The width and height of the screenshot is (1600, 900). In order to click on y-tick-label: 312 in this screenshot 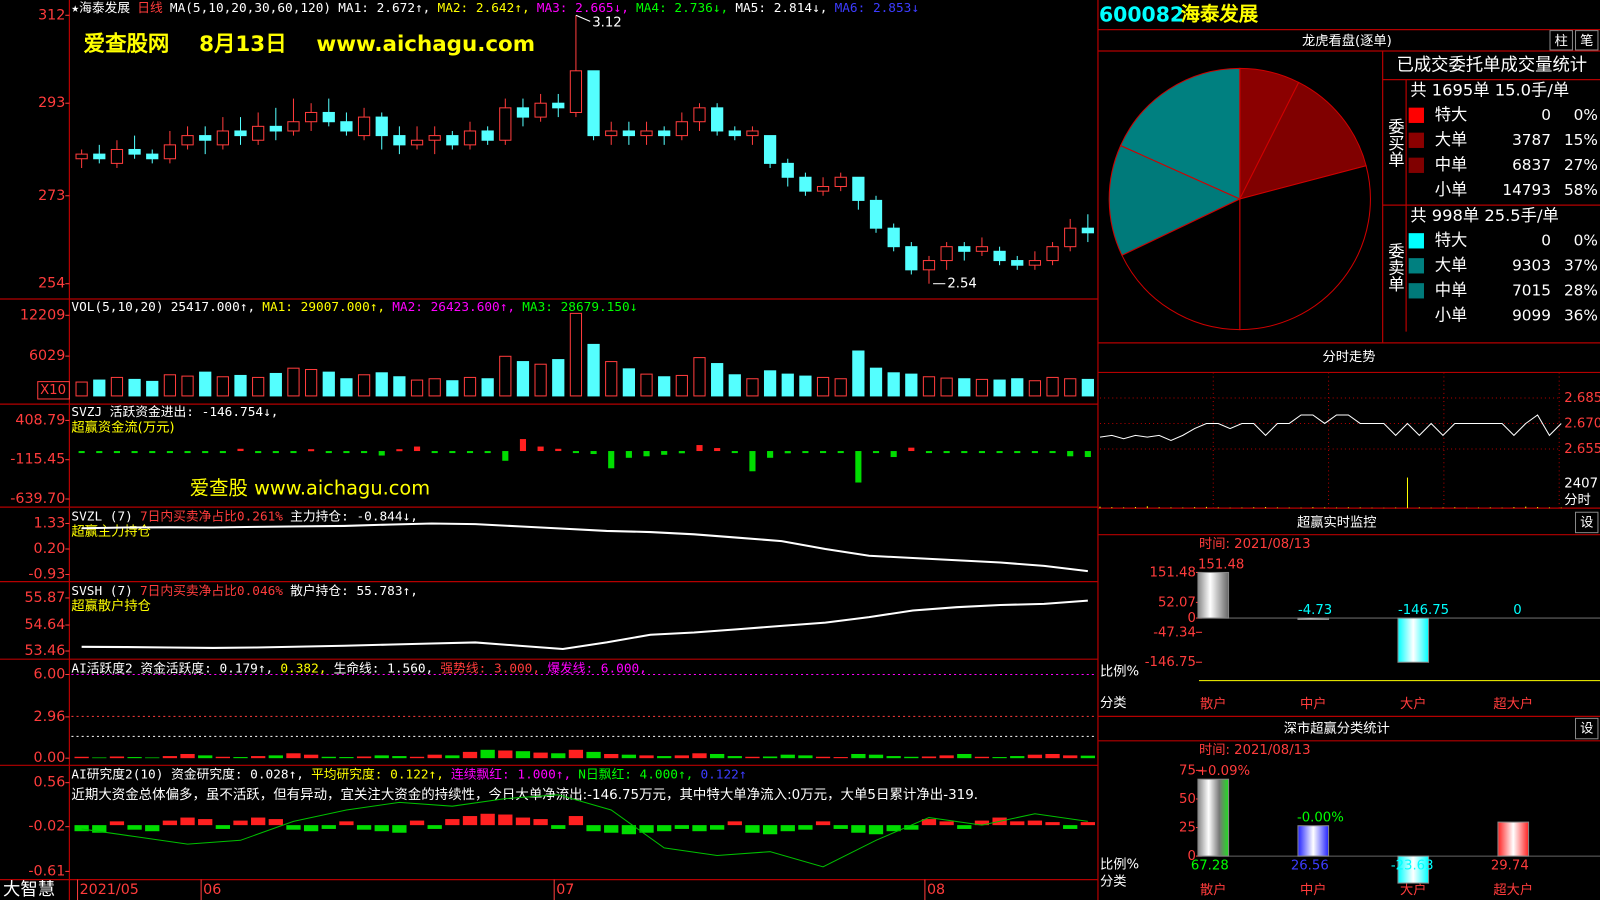, I will do `click(51, 15)`.